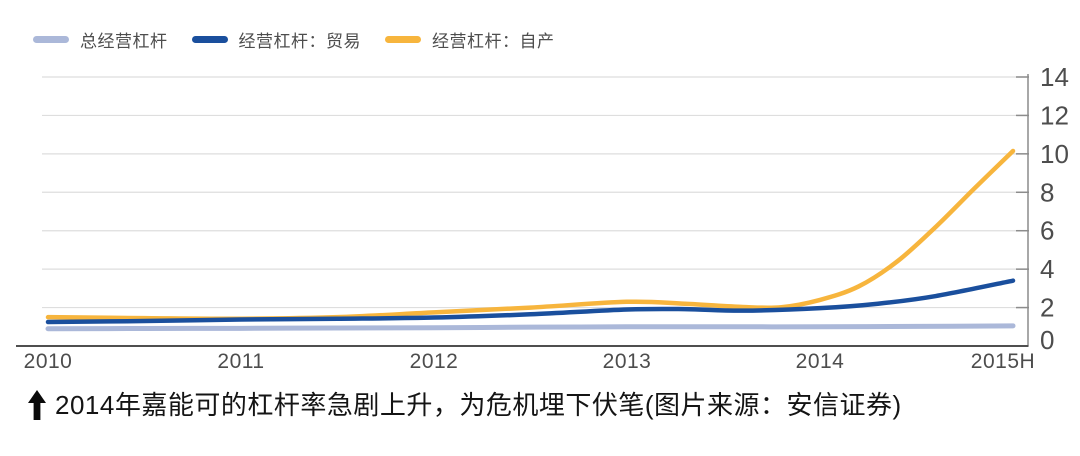  I want to click on legend-item-trade-leverage: 经营杠杆：贸易, so click(276, 39).